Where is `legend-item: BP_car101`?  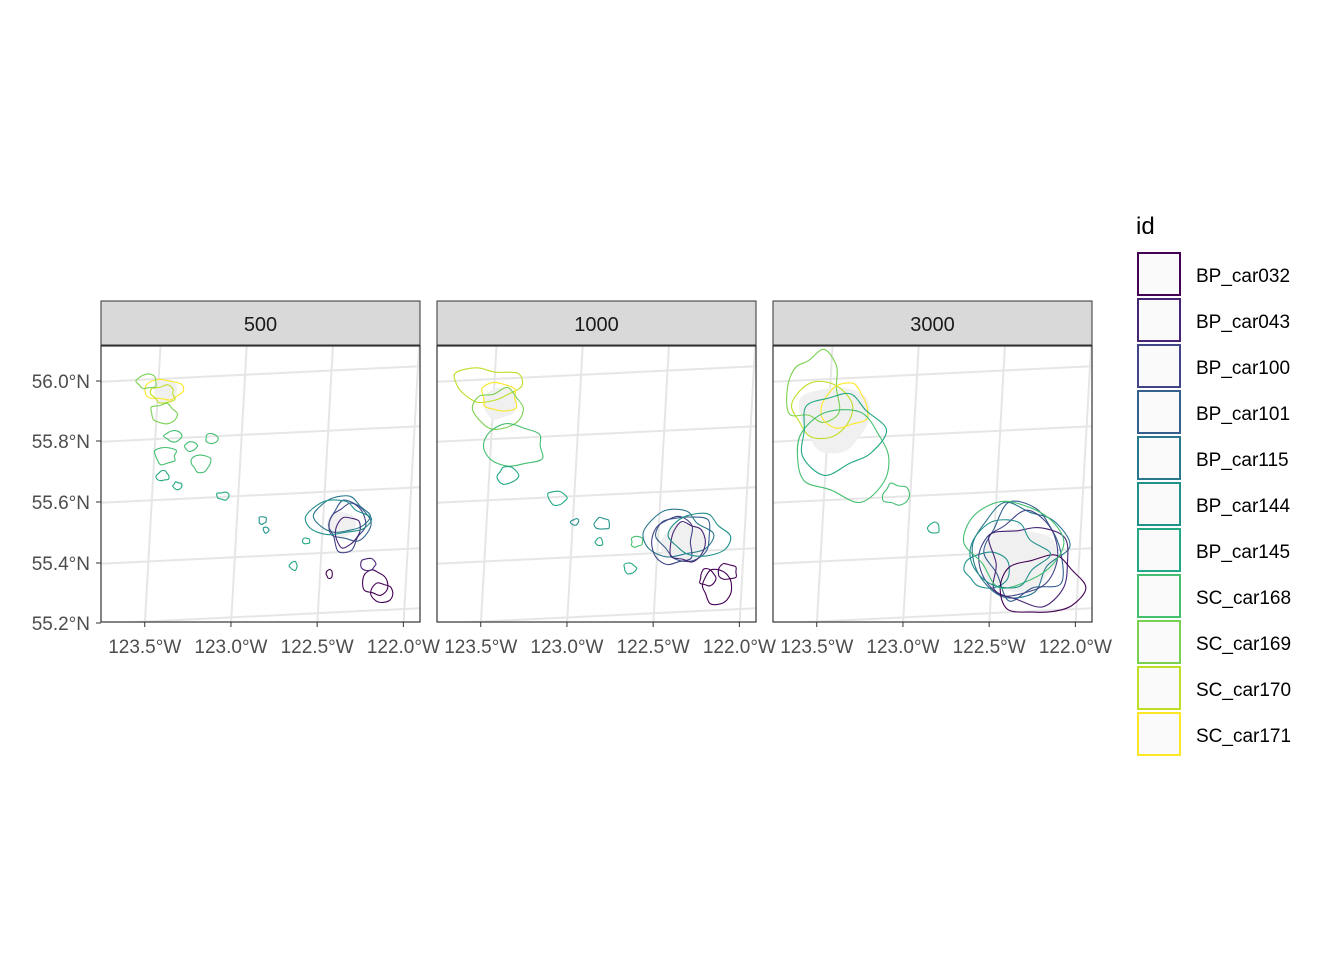
legend-item: BP_car101 is located at coordinates (1213, 412).